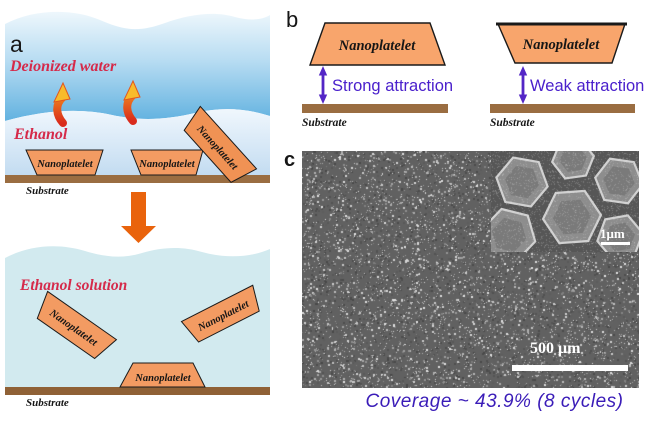 The height and width of the screenshot is (427, 671). I want to click on substrate-bar-top, so click(137, 179).